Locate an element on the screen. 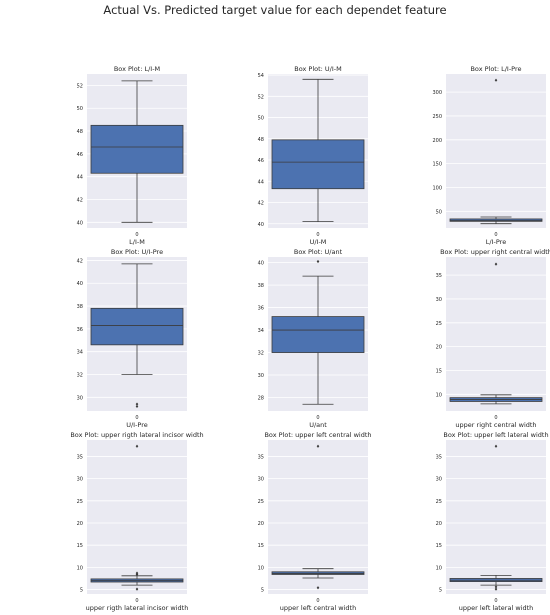 The width and height of the screenshot is (550, 615). x-axis-label: U/I-Pre is located at coordinates (137, 425).